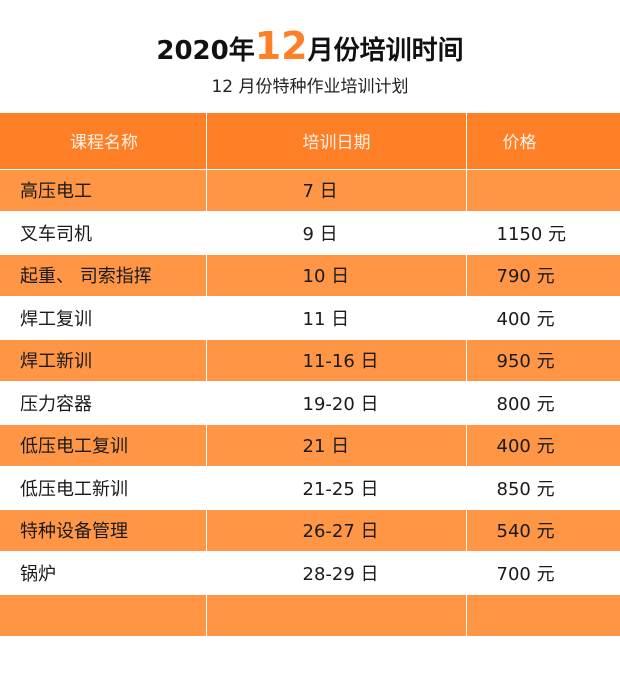  What do you see at coordinates (103, 573) in the screenshot?
I see `course-name-cell: 锅炉` at bounding box center [103, 573].